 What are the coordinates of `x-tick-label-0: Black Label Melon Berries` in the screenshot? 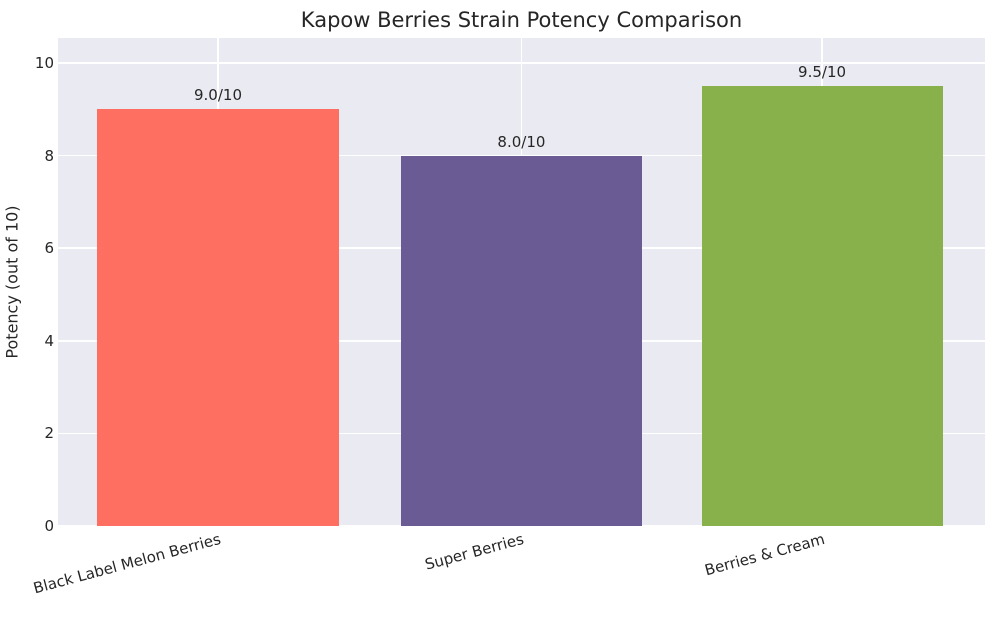 It's located at (127, 564).